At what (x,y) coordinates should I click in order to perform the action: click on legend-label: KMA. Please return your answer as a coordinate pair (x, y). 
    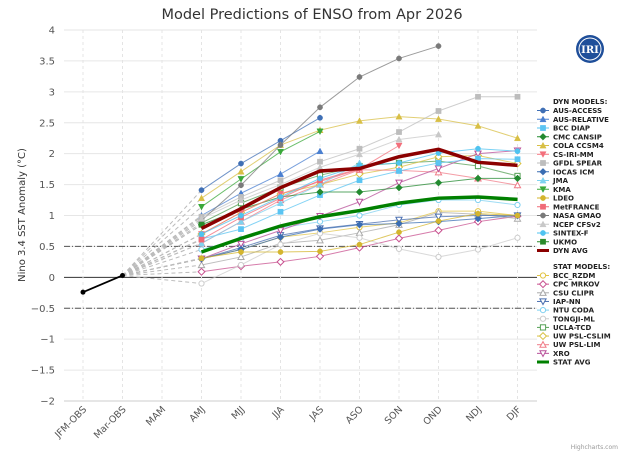
    Looking at the image, I should click on (562, 190).